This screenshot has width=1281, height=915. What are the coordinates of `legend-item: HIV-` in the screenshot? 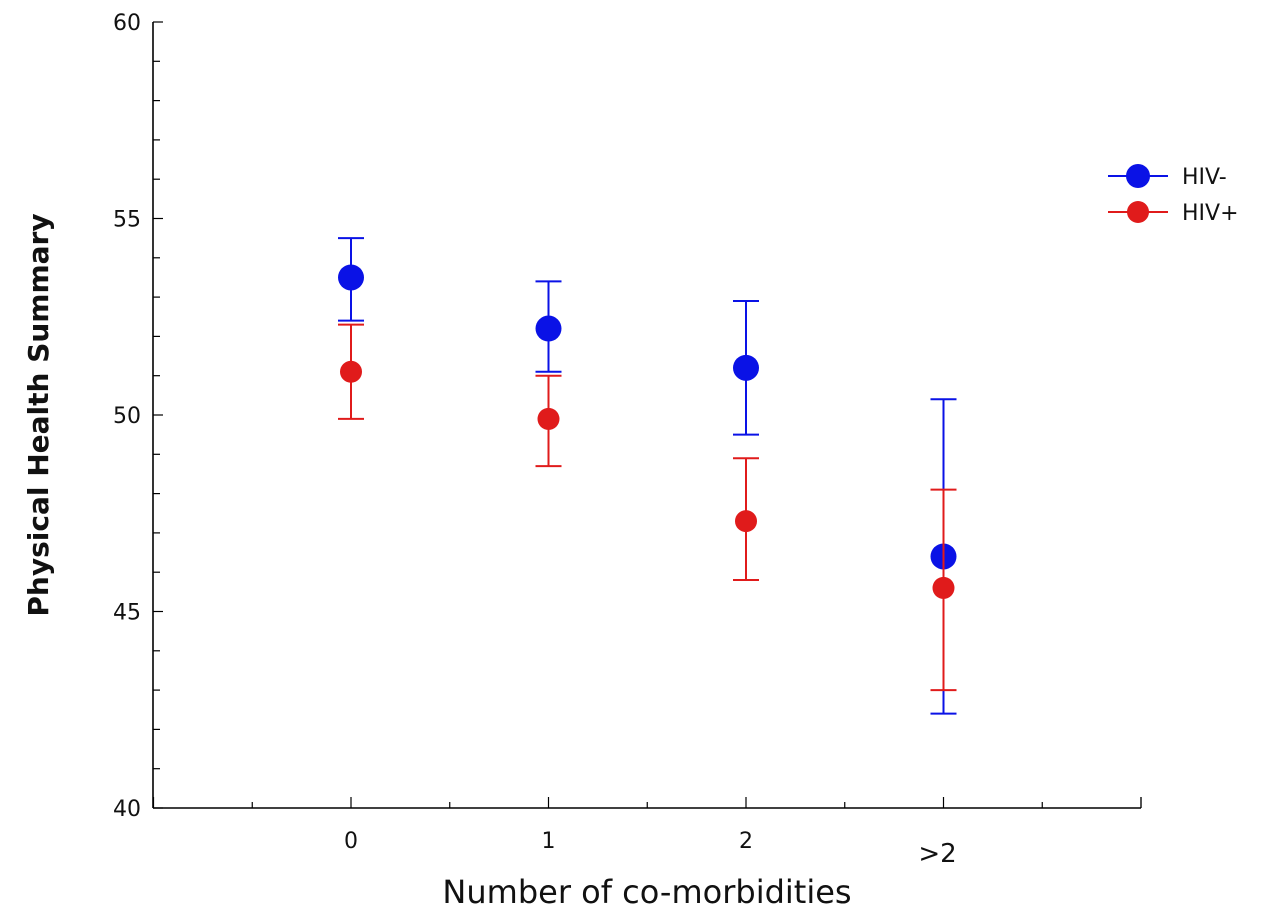 It's located at (1167, 177).